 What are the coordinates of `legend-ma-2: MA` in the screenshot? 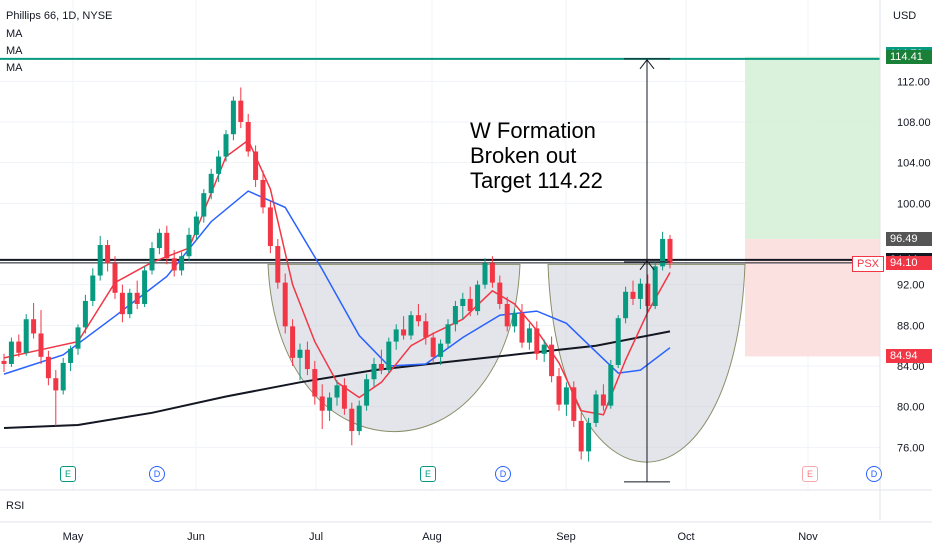 It's located at (14, 51).